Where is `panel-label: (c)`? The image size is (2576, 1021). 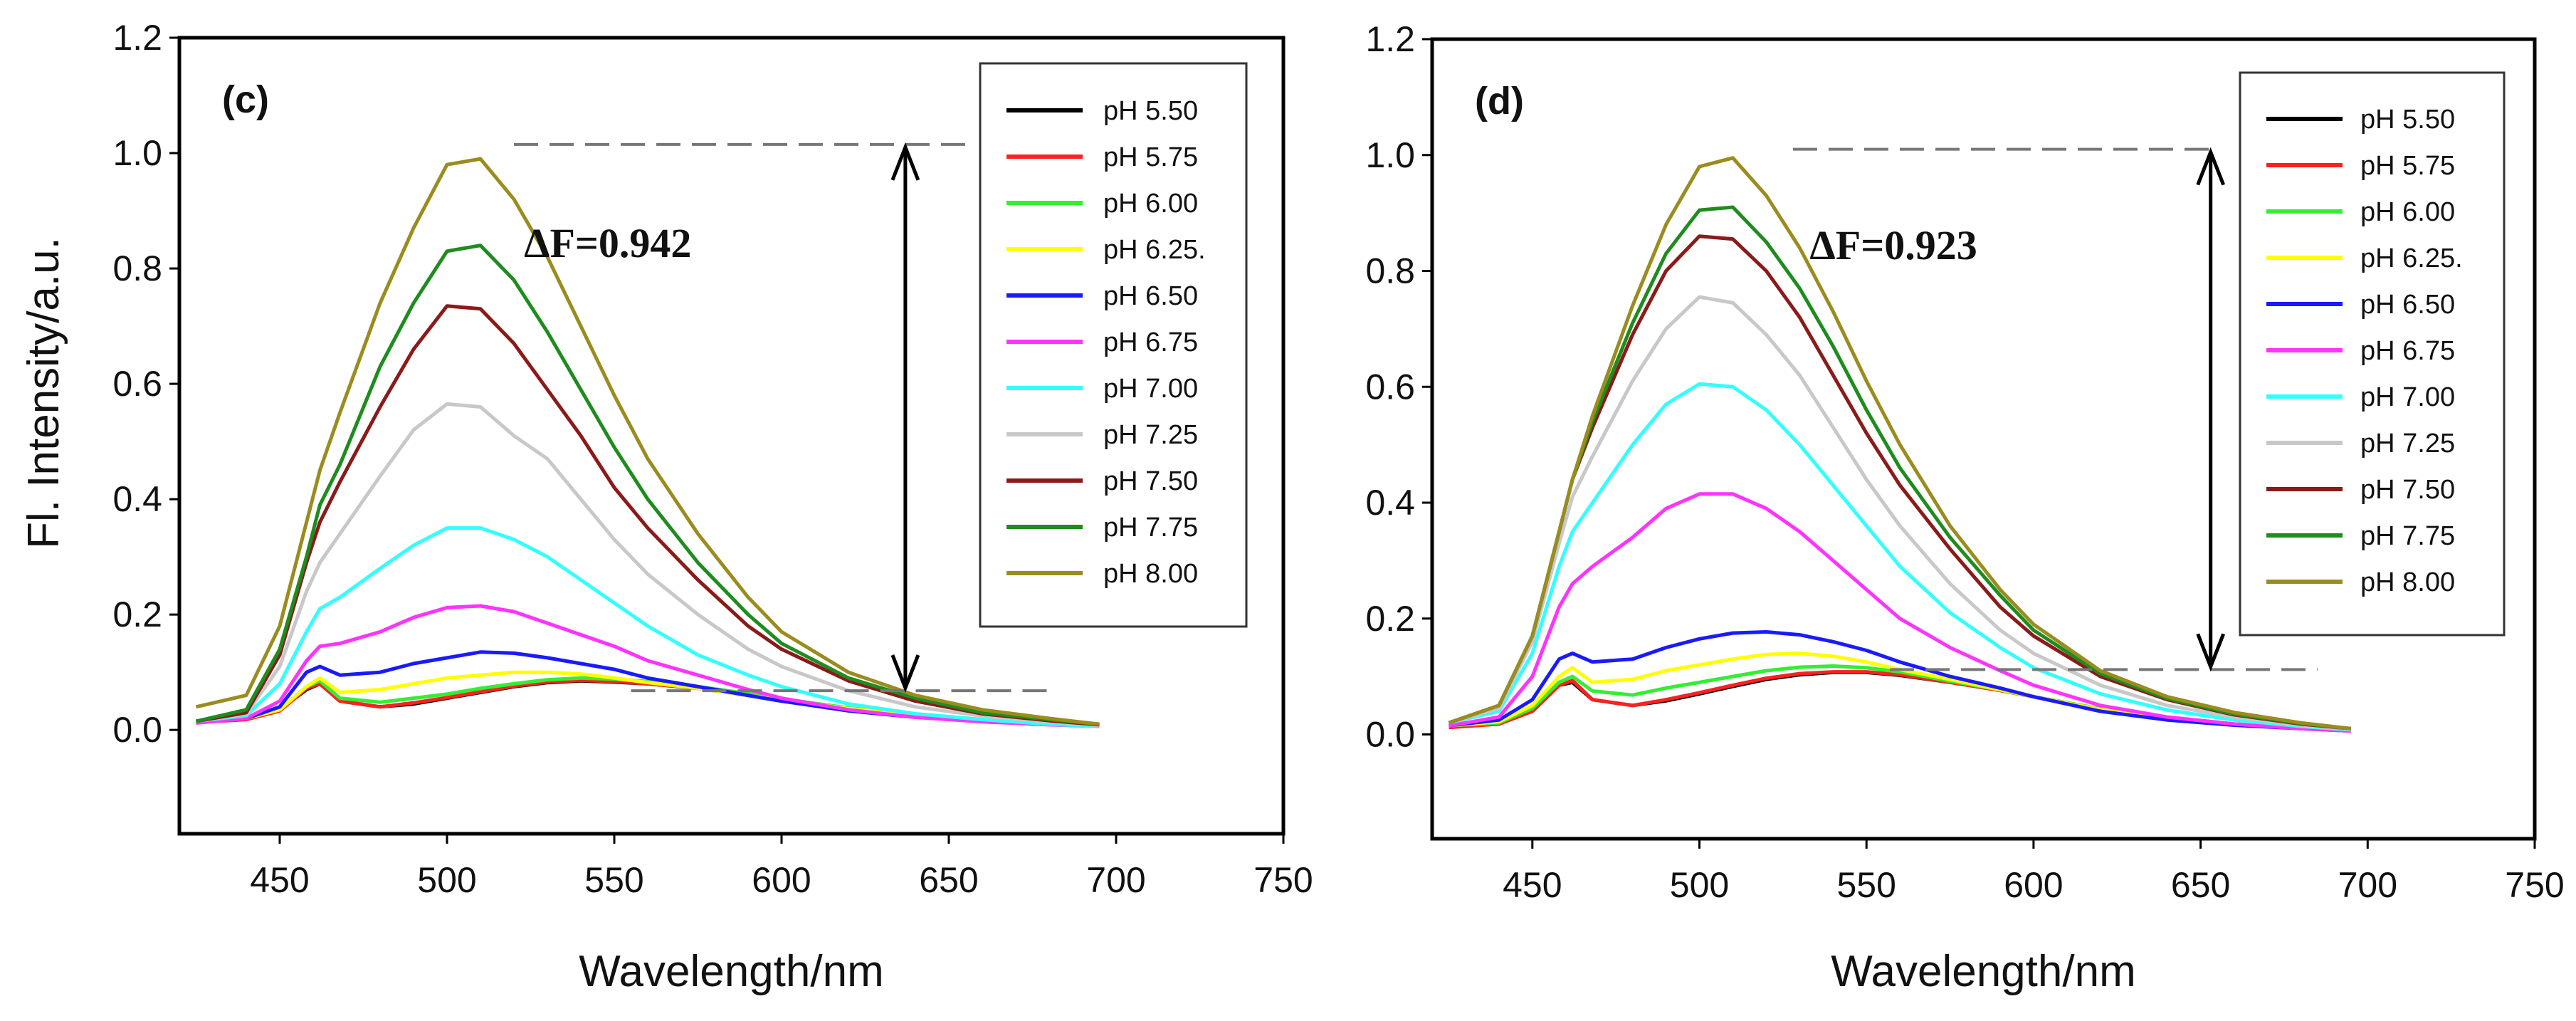
panel-label: (c) is located at coordinates (245, 99).